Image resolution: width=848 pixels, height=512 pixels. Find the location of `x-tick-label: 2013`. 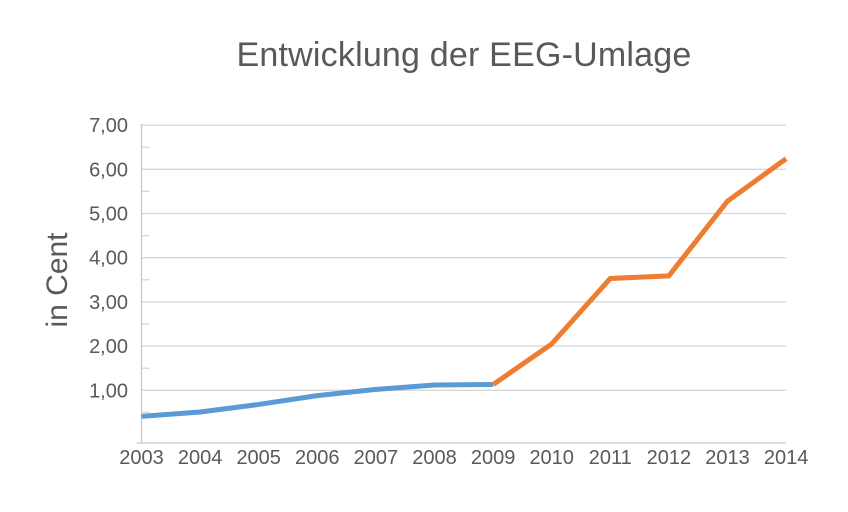

x-tick-label: 2013 is located at coordinates (727, 458).